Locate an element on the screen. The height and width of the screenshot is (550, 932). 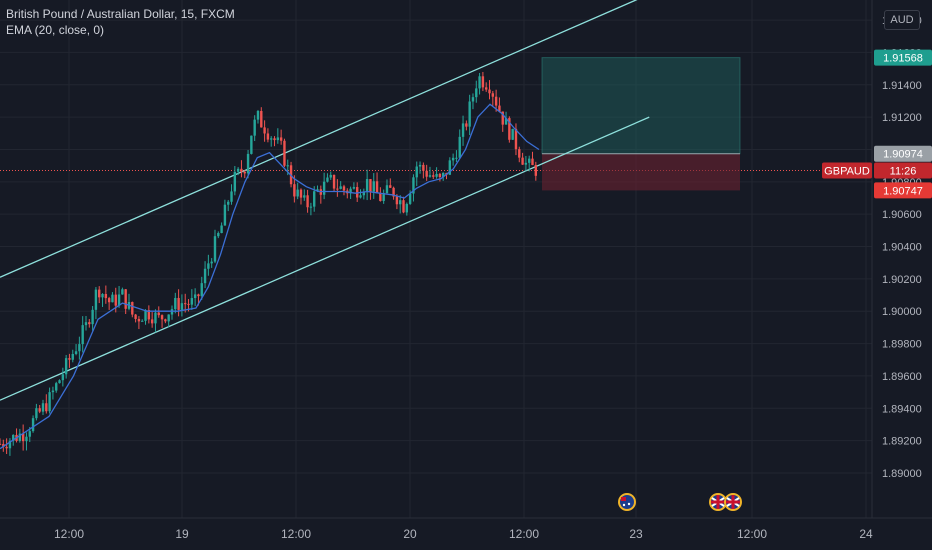
countdown-label: 11:26 is located at coordinates (903, 172).